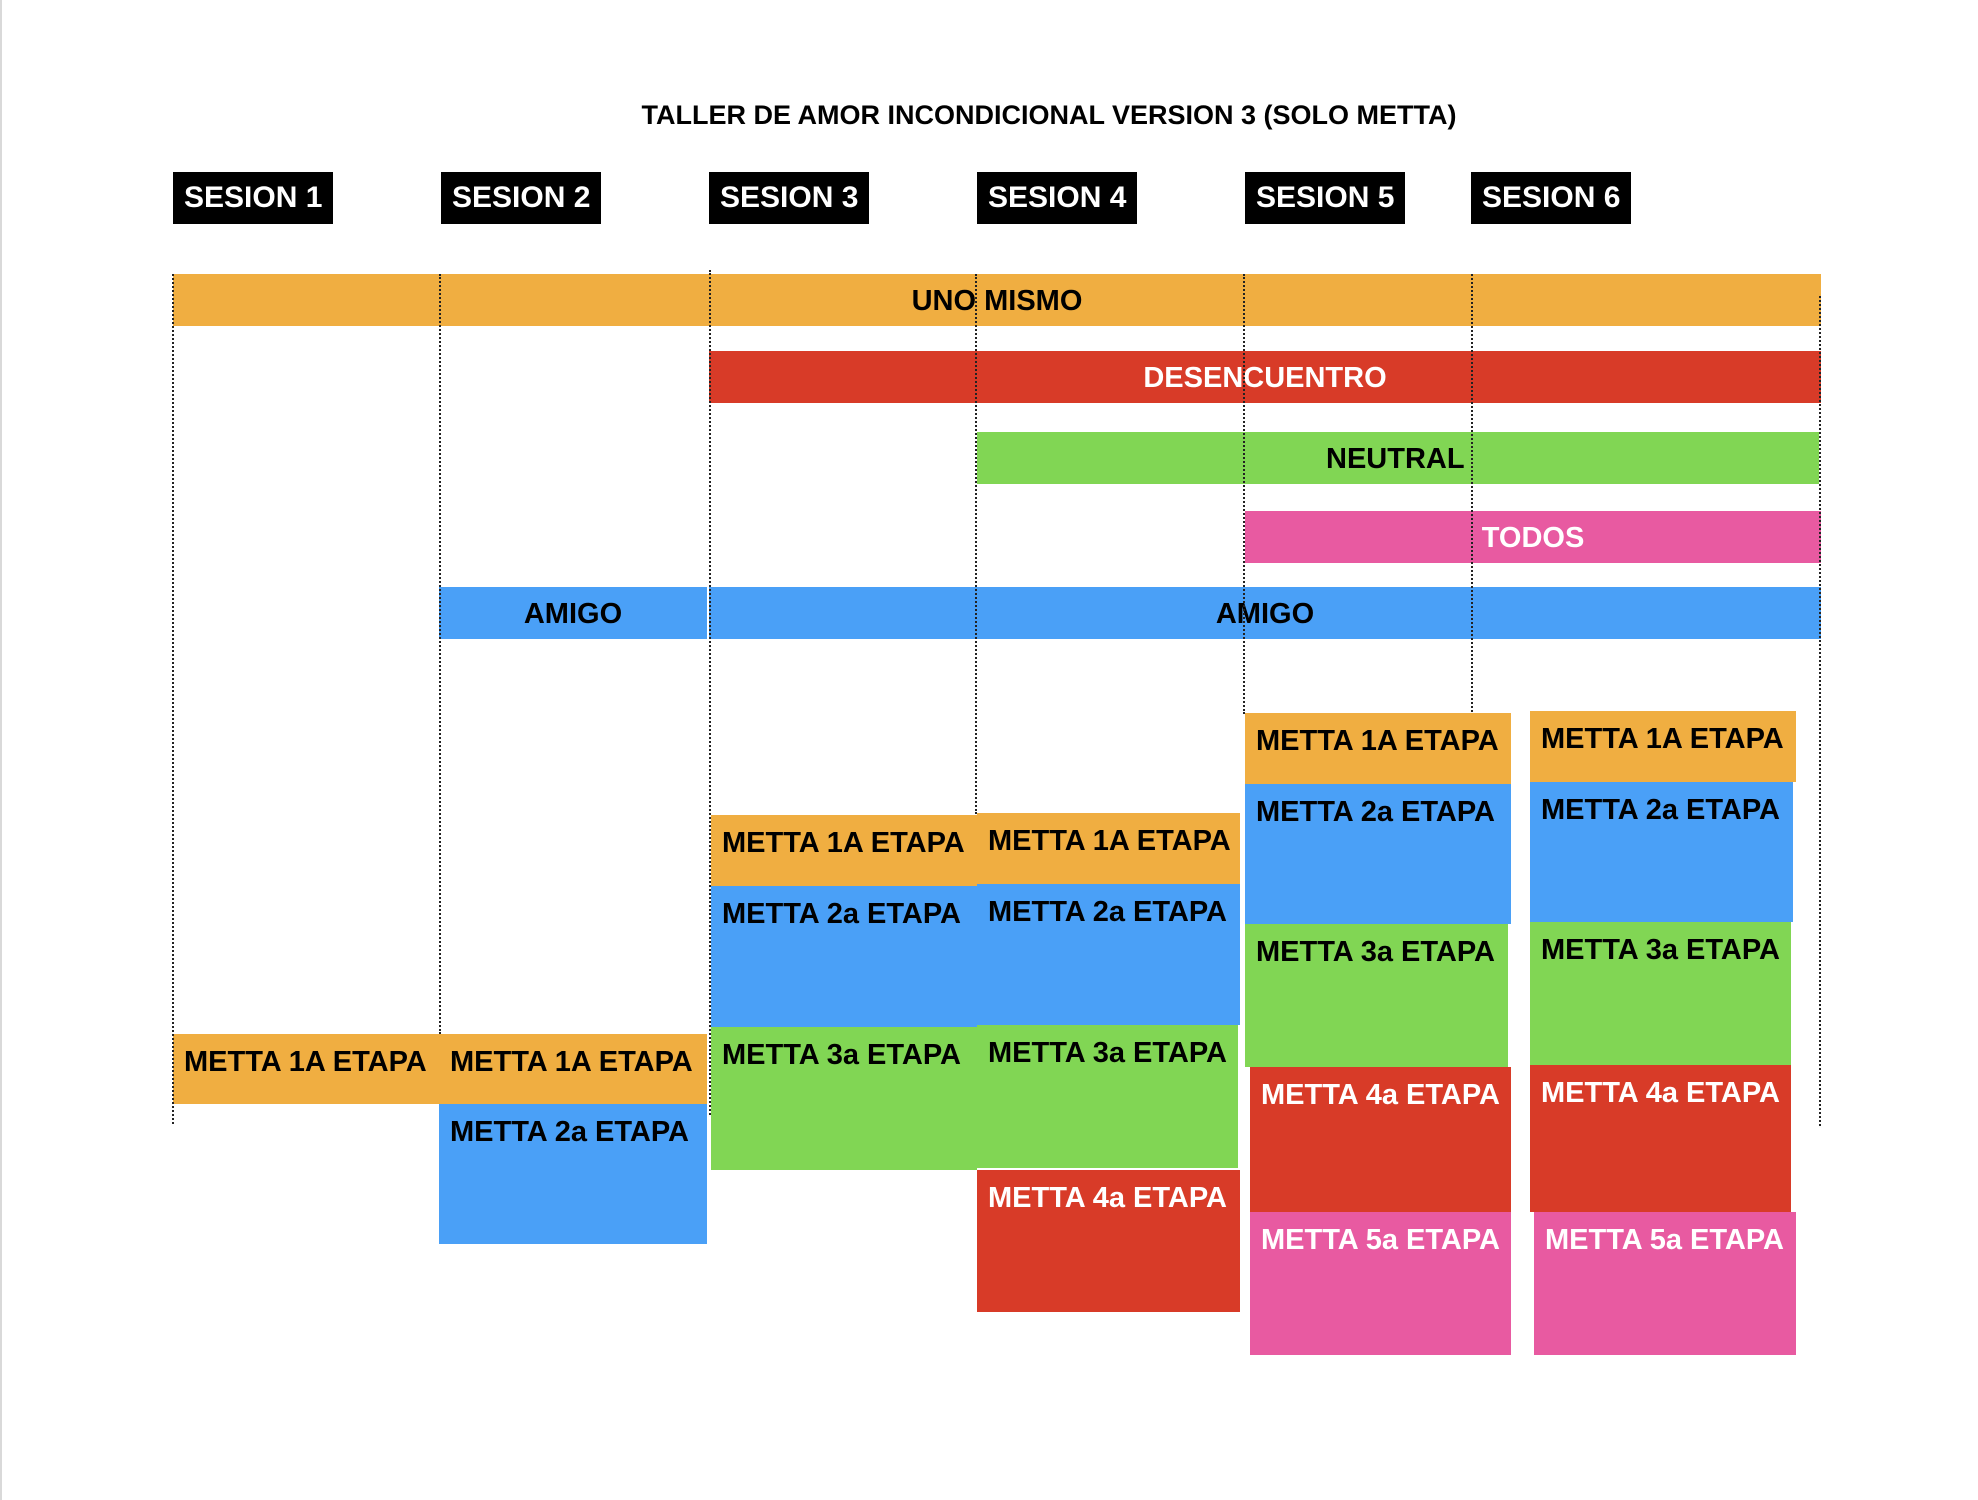  I want to click on session-4-metta-stage-1: METTA 1A ETAPA, so click(1108, 848).